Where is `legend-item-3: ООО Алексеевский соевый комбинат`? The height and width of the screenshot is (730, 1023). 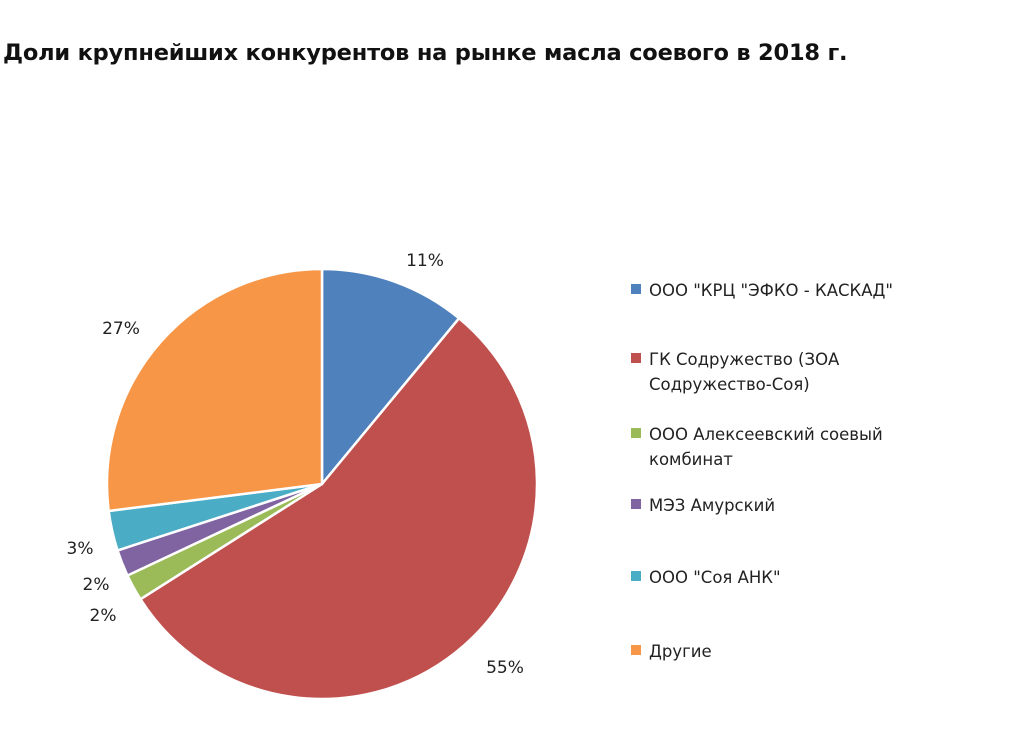
legend-item-3: ООО Алексеевский соевый комбинат is located at coordinates (821, 447).